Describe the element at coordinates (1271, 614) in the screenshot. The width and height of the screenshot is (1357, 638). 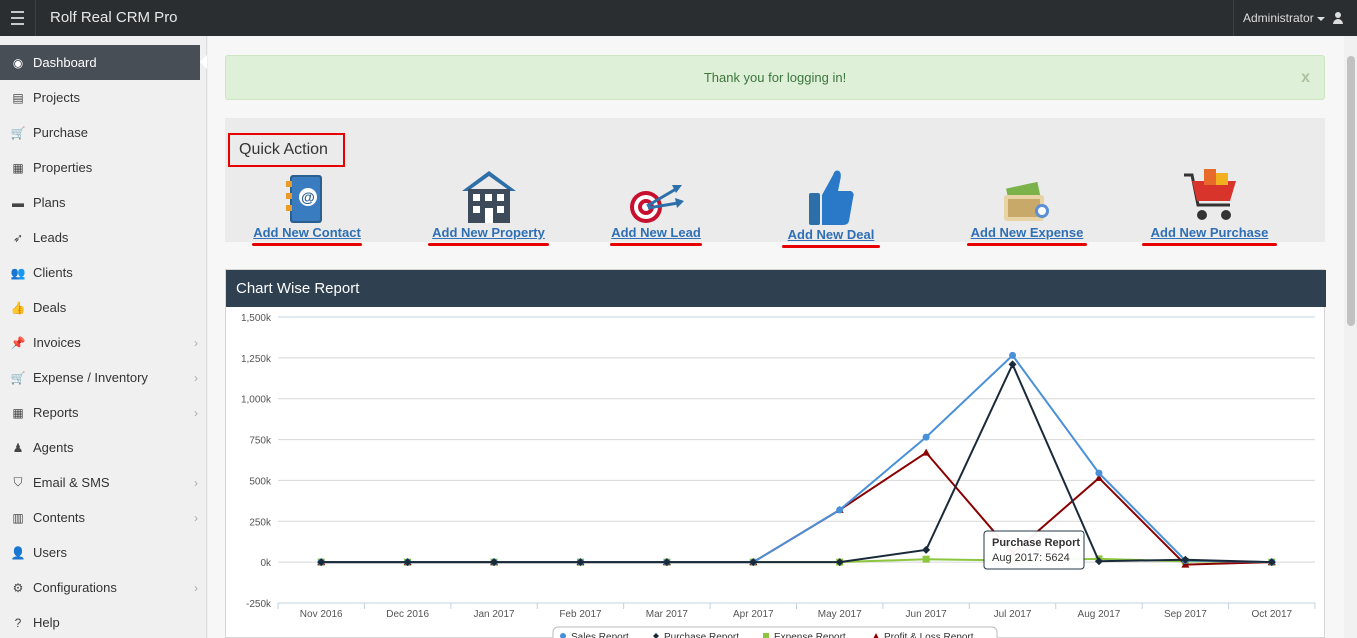
I see `x-tick-label: Oct 2017` at that location.